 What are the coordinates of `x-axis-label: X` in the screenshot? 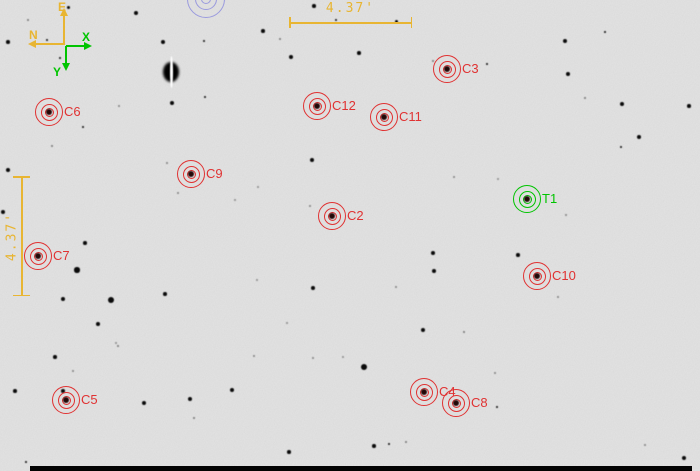 It's located at (86, 37).